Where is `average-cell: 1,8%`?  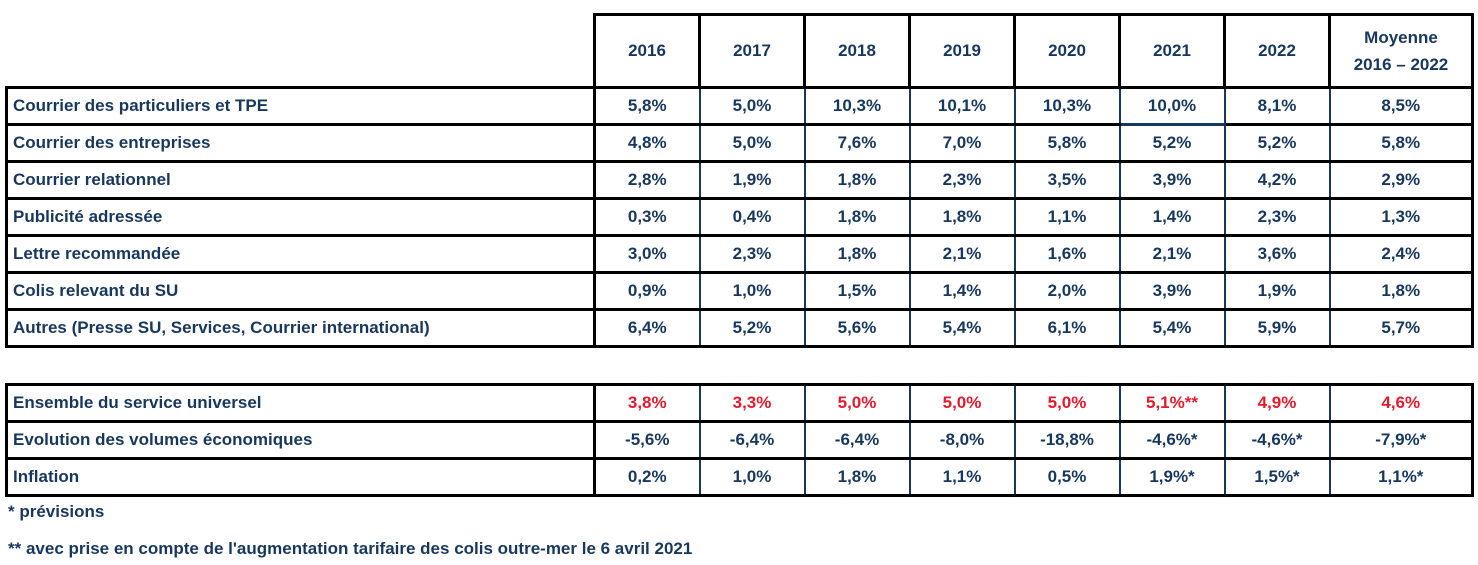 average-cell: 1,8% is located at coordinates (1401, 291).